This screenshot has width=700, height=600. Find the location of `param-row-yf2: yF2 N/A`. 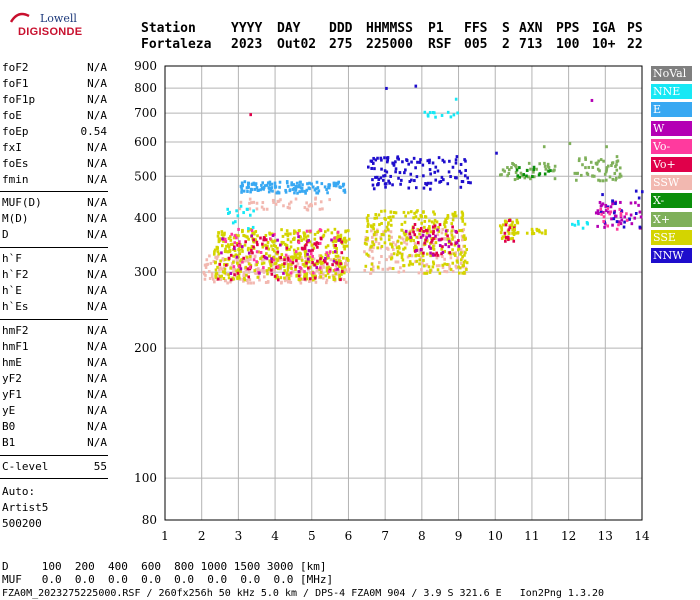

param-row-yf2: yF2 N/A is located at coordinates (54, 379).